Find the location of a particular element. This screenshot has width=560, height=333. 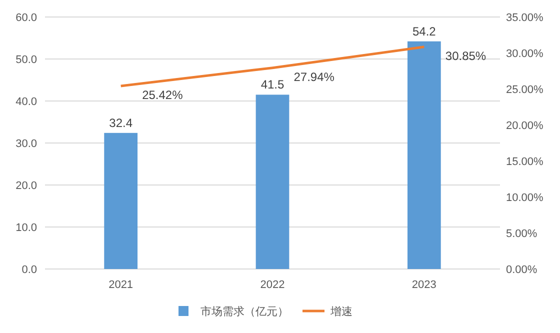

x-tick-label: 2023 is located at coordinates (424, 285).